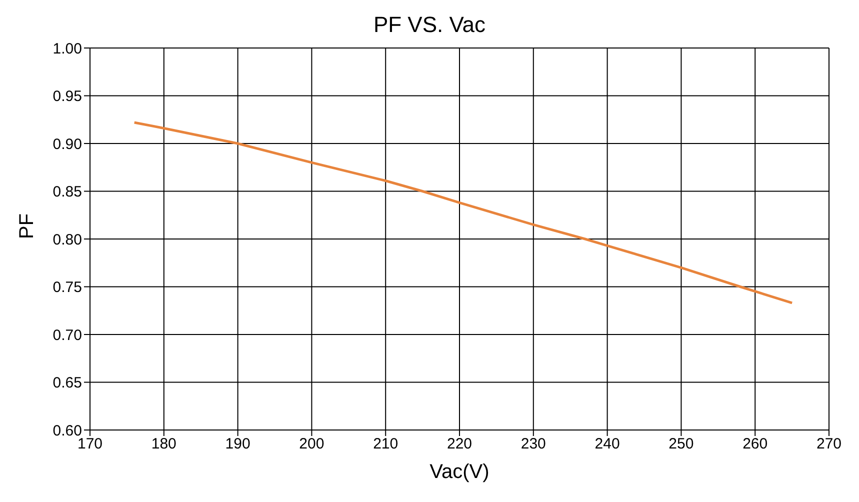 This screenshot has height=502, width=859. What do you see at coordinates (67, 192) in the screenshot?
I see `y-tick-label: 0.85` at bounding box center [67, 192].